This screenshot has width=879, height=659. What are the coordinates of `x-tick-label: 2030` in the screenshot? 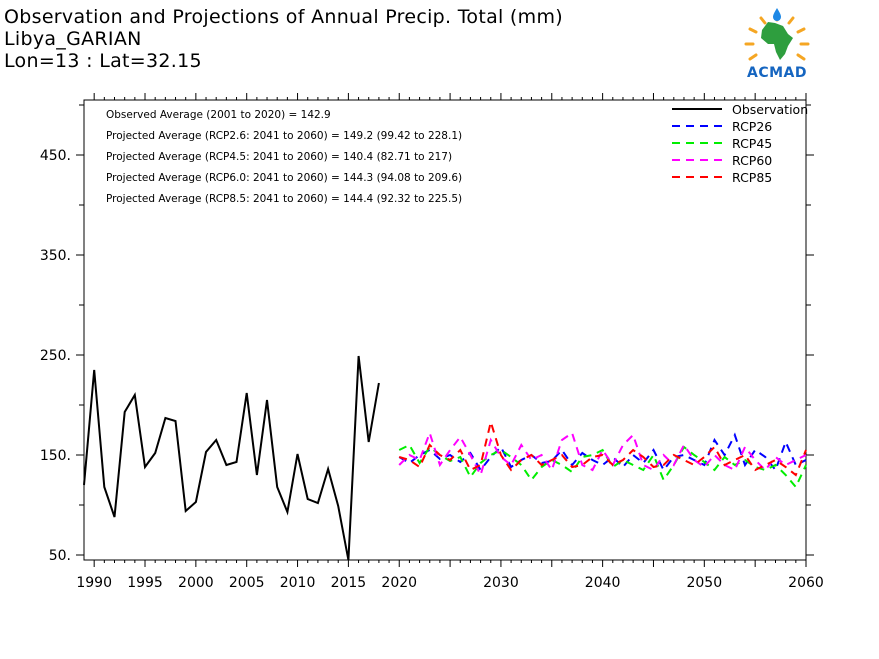 It's located at (501, 583).